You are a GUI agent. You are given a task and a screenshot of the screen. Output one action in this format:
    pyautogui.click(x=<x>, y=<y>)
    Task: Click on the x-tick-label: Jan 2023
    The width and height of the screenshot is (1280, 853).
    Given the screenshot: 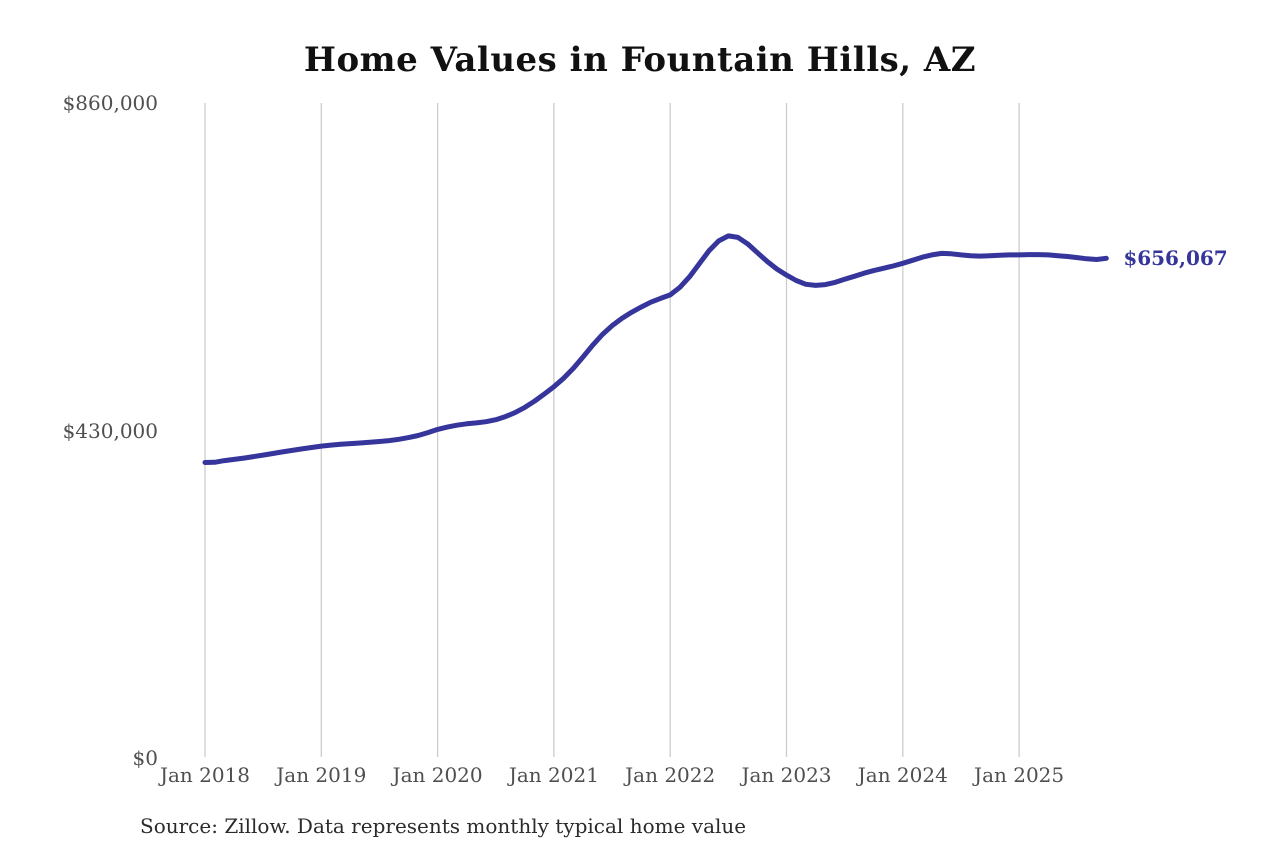 What is the action you would take?
    pyautogui.click(x=786, y=775)
    